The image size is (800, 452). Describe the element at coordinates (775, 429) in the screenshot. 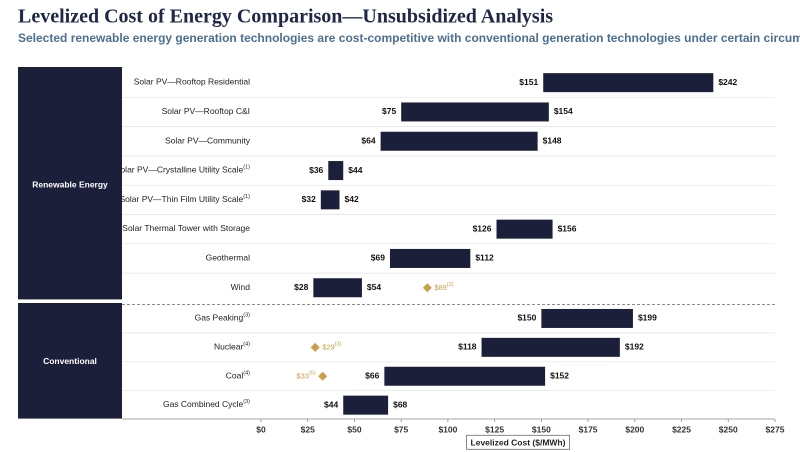

I see `x-tick-label: $275` at that location.